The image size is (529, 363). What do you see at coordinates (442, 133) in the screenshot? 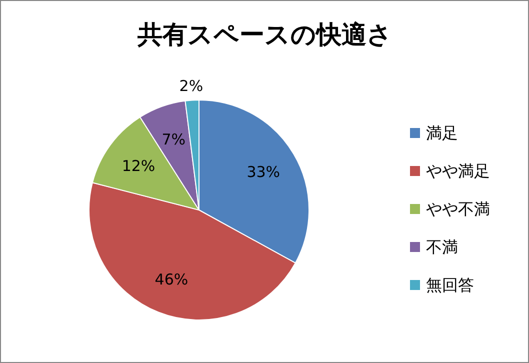
I see `legend-label: 満足` at bounding box center [442, 133].